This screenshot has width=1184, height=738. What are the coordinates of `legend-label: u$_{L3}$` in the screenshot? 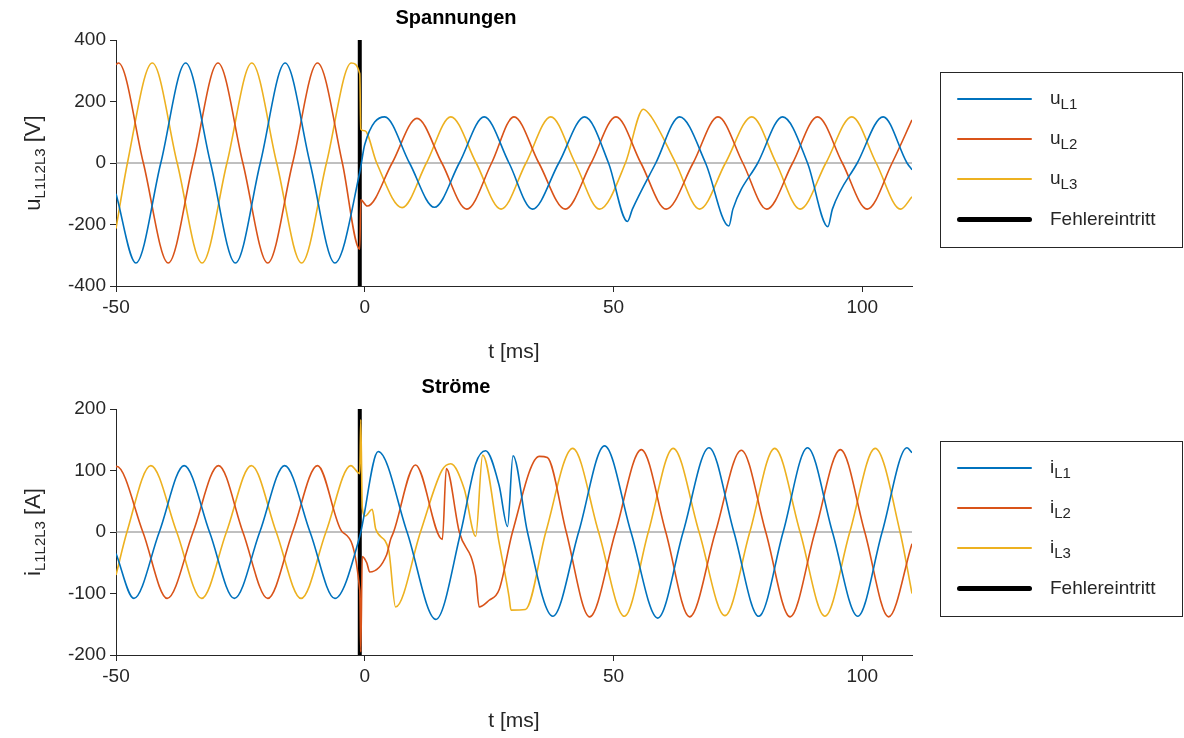 It's located at (1064, 179).